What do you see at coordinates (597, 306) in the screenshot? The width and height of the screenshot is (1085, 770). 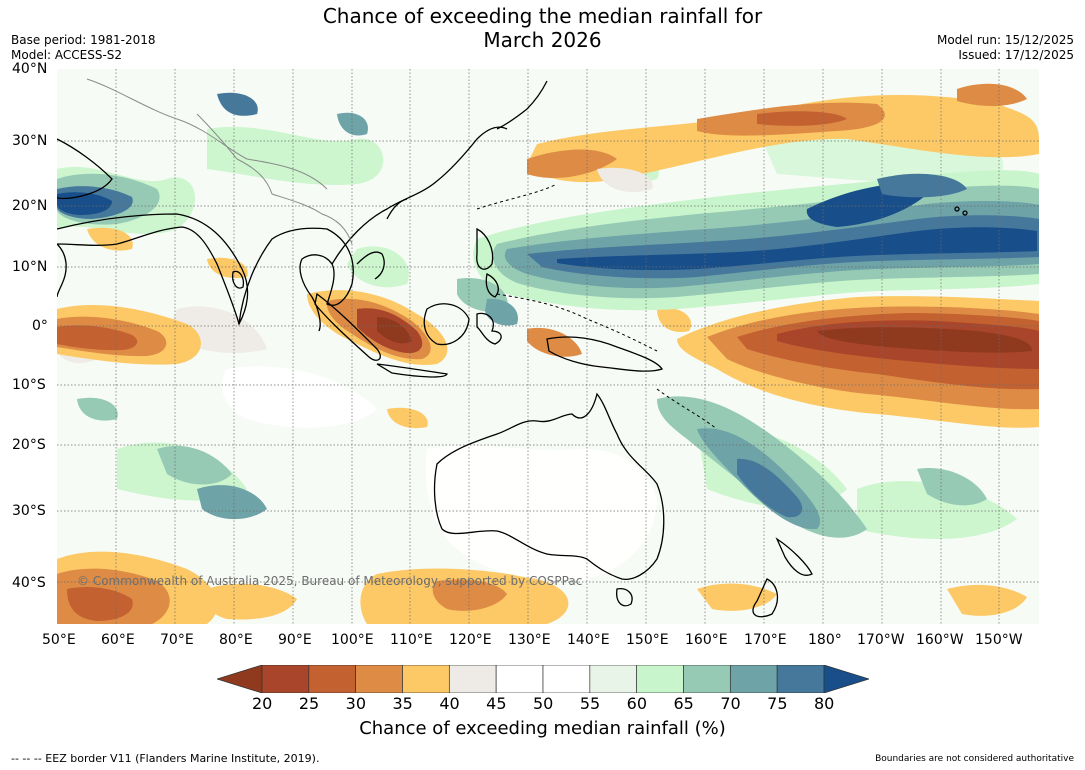 I see `eez-borders` at bounding box center [597, 306].